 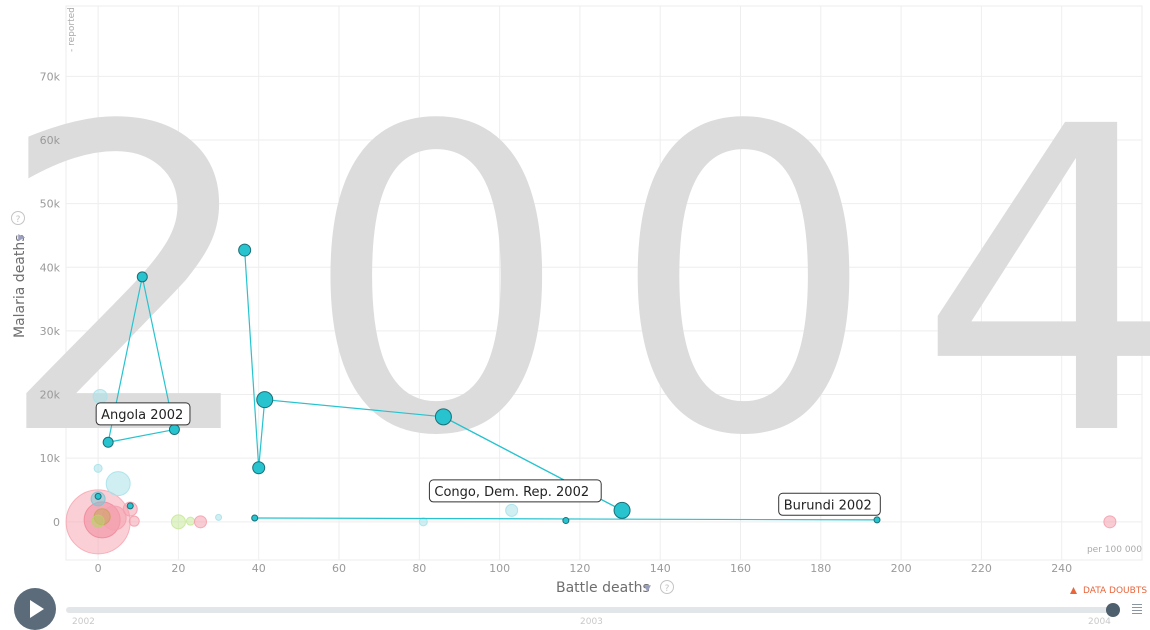 I want to click on y-tick-label: 60k, so click(x=50, y=140).